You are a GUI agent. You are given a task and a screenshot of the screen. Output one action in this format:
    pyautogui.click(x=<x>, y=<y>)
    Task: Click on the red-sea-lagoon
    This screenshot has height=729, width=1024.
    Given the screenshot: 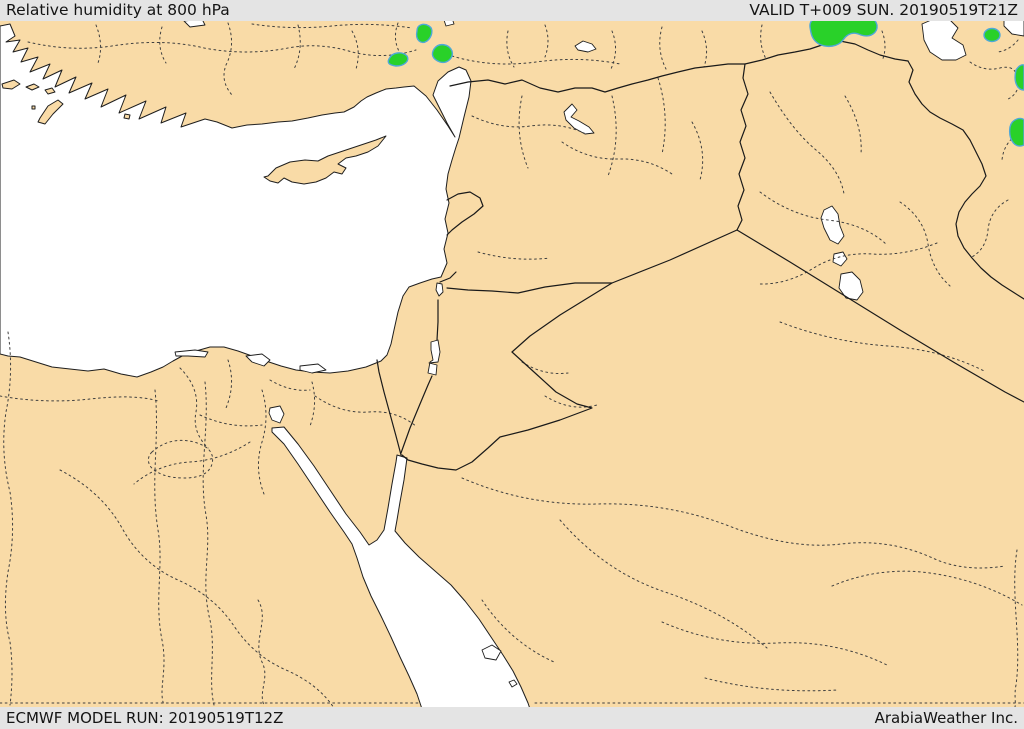 What is the action you would take?
    pyautogui.click(x=491, y=652)
    